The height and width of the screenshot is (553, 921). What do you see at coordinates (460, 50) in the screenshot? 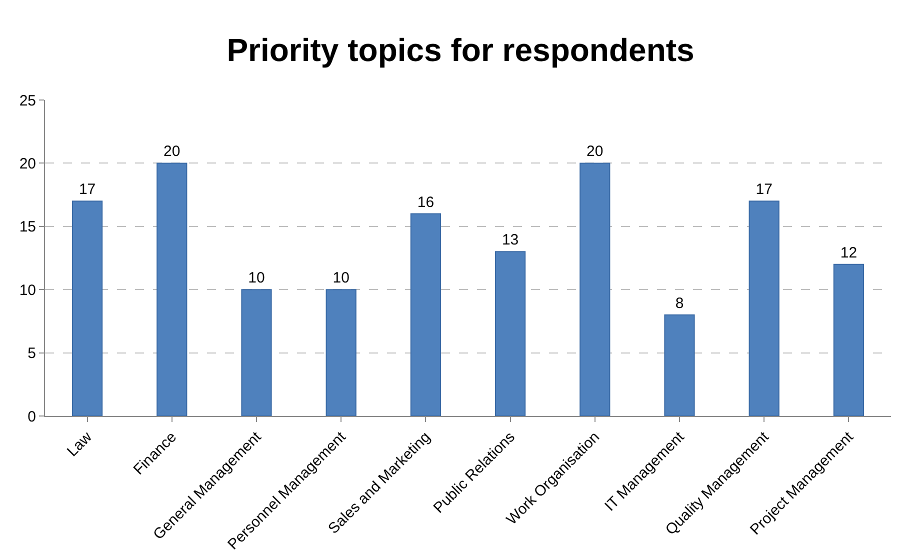
I see `chart-title: Priority topics for respondents` at bounding box center [460, 50].